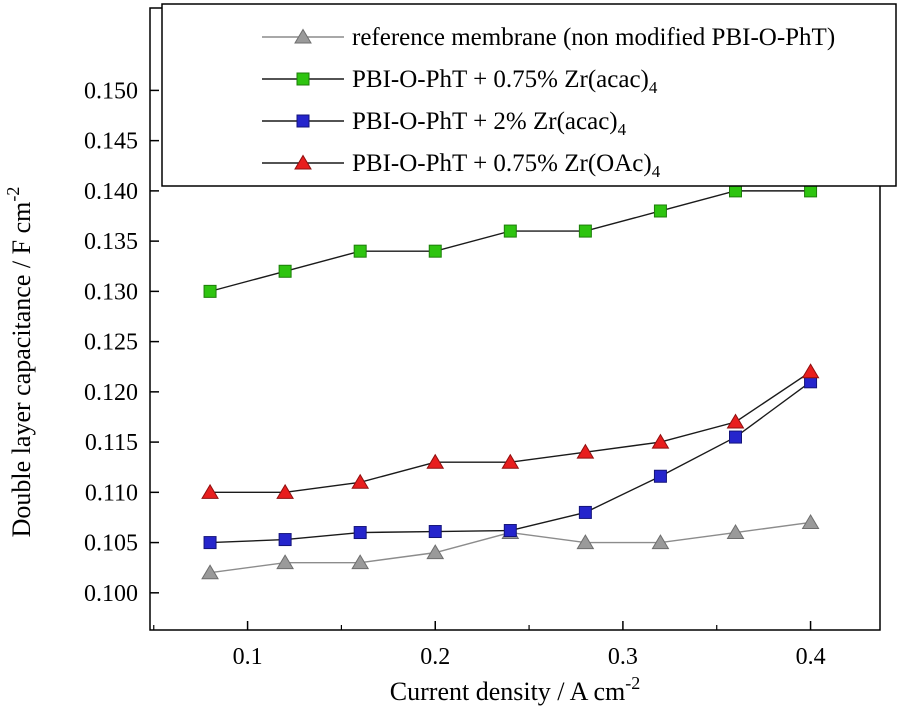 The image size is (908, 718). What do you see at coordinates (811, 657) in the screenshot?
I see `x-tick-label: 0.4` at bounding box center [811, 657].